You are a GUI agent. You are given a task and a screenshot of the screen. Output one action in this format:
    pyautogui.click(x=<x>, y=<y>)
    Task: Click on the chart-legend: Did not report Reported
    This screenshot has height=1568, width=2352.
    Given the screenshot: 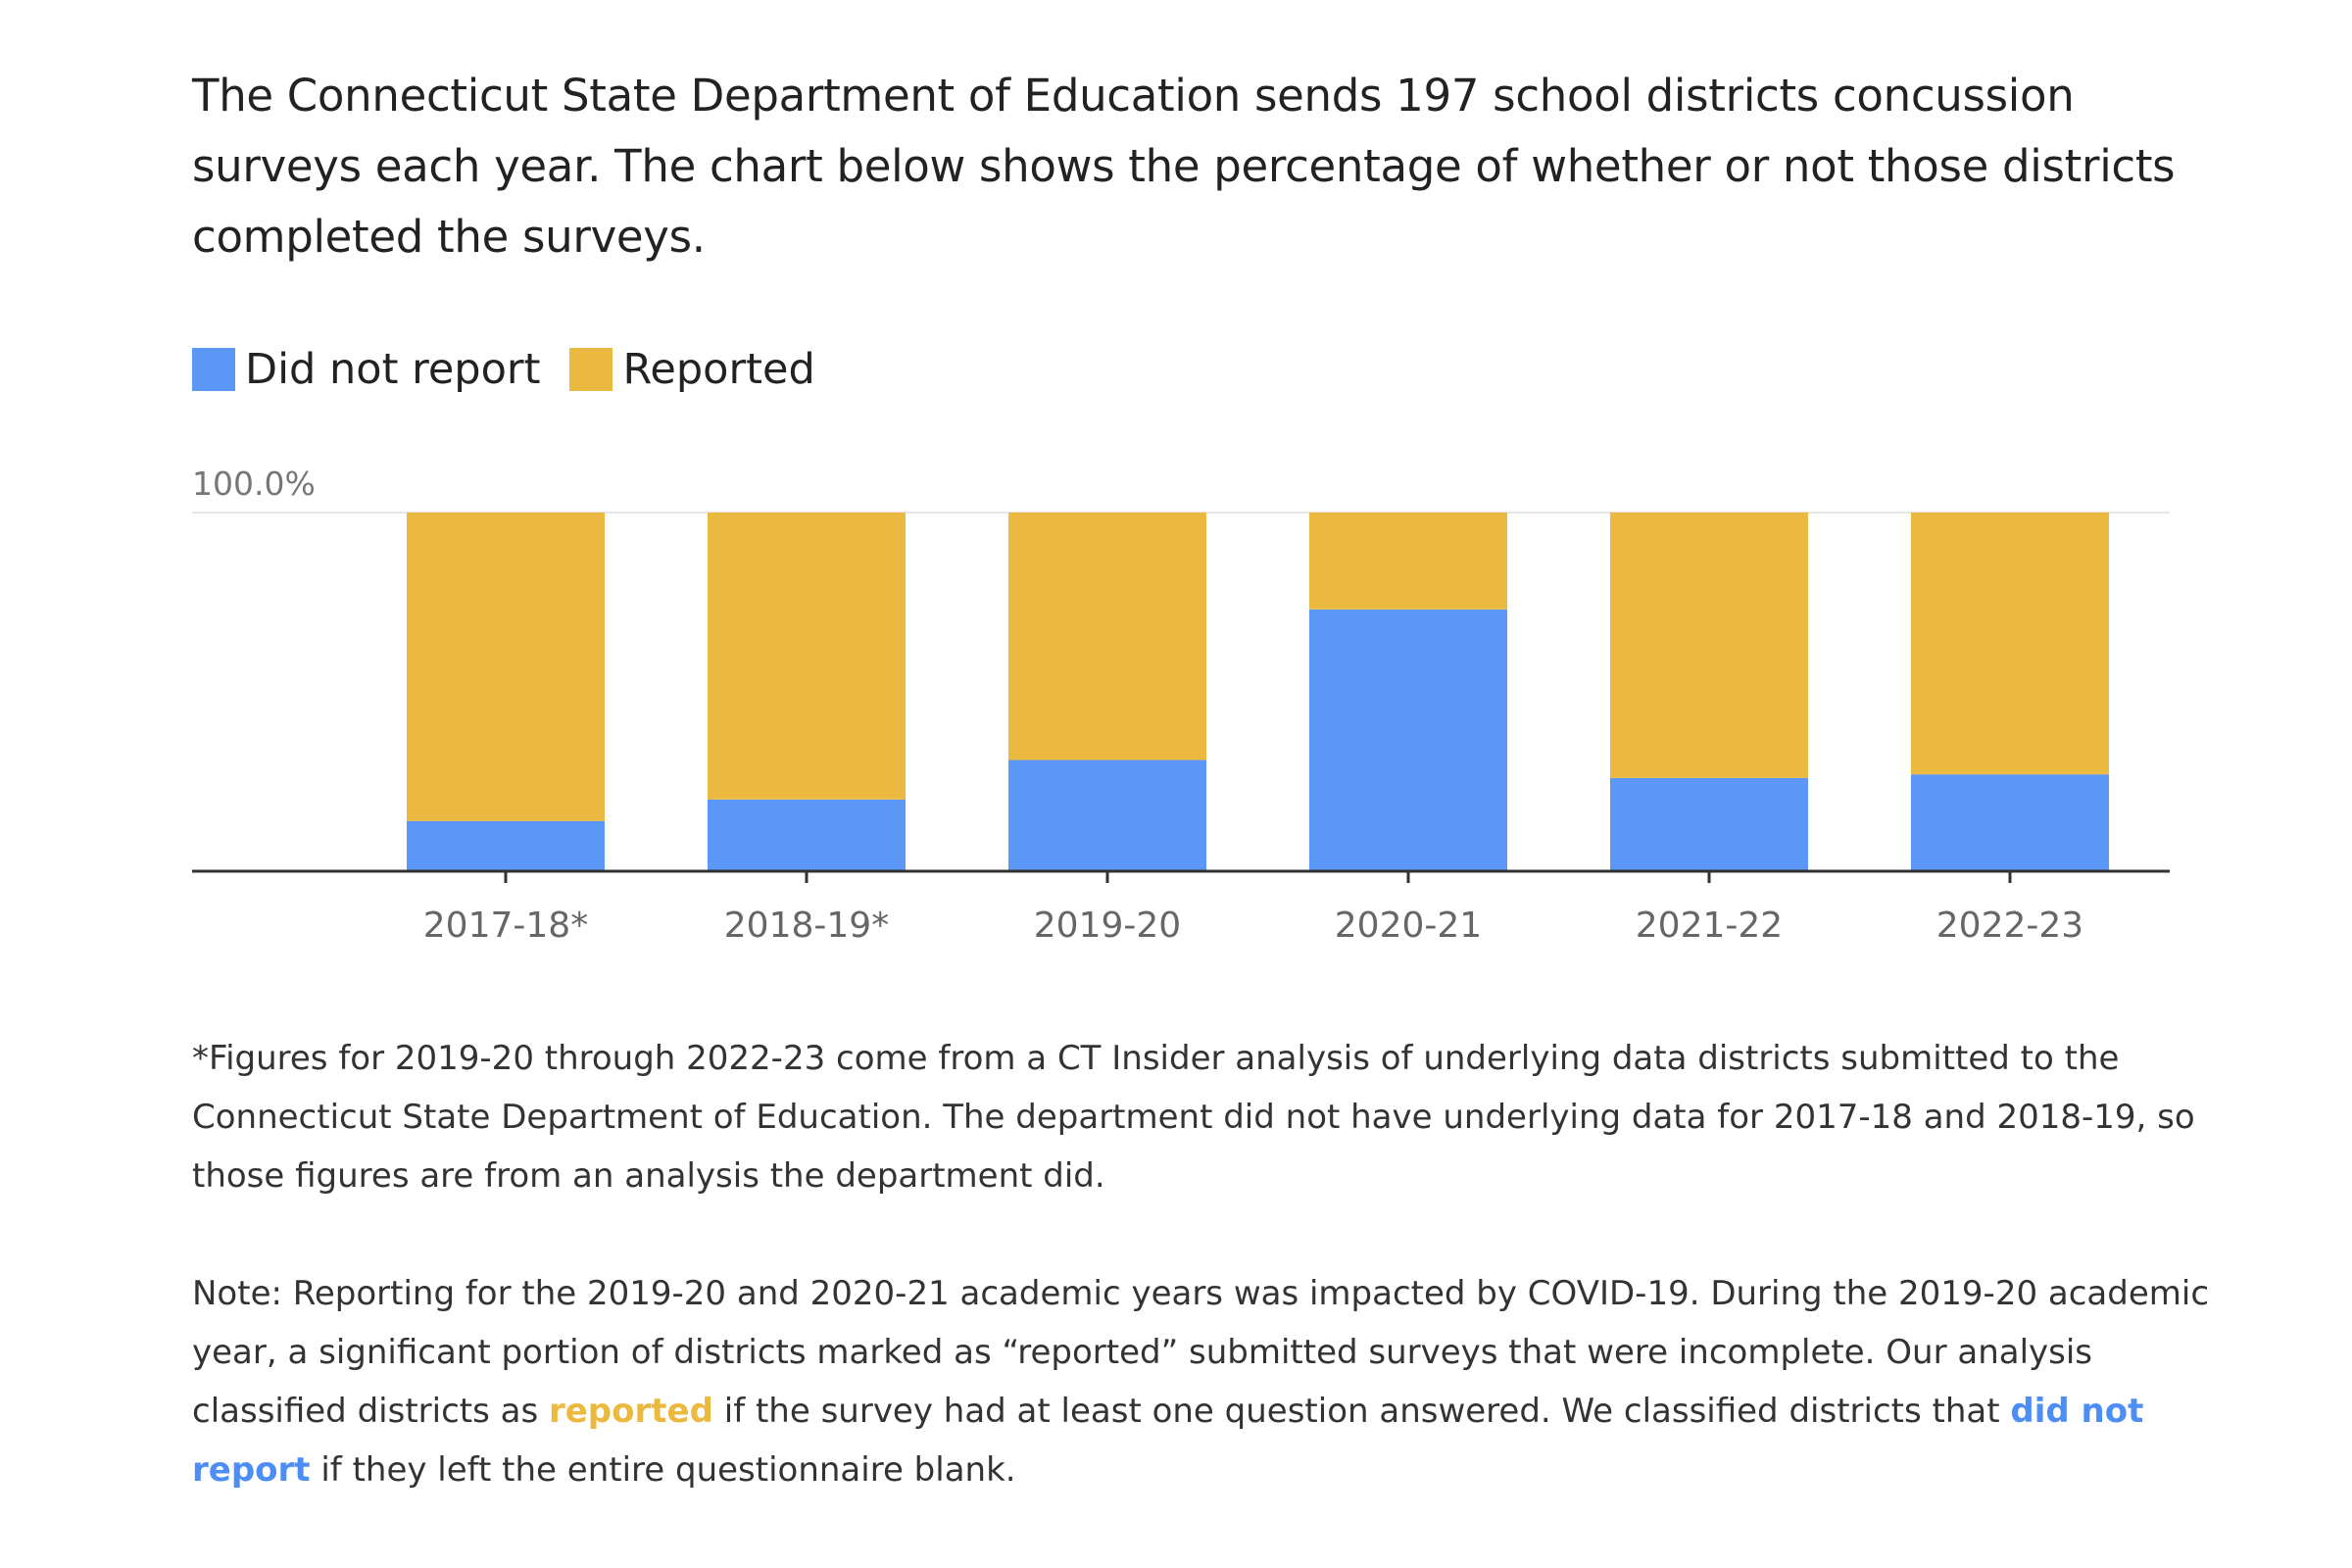 What is the action you would take?
    pyautogui.click(x=1186, y=369)
    